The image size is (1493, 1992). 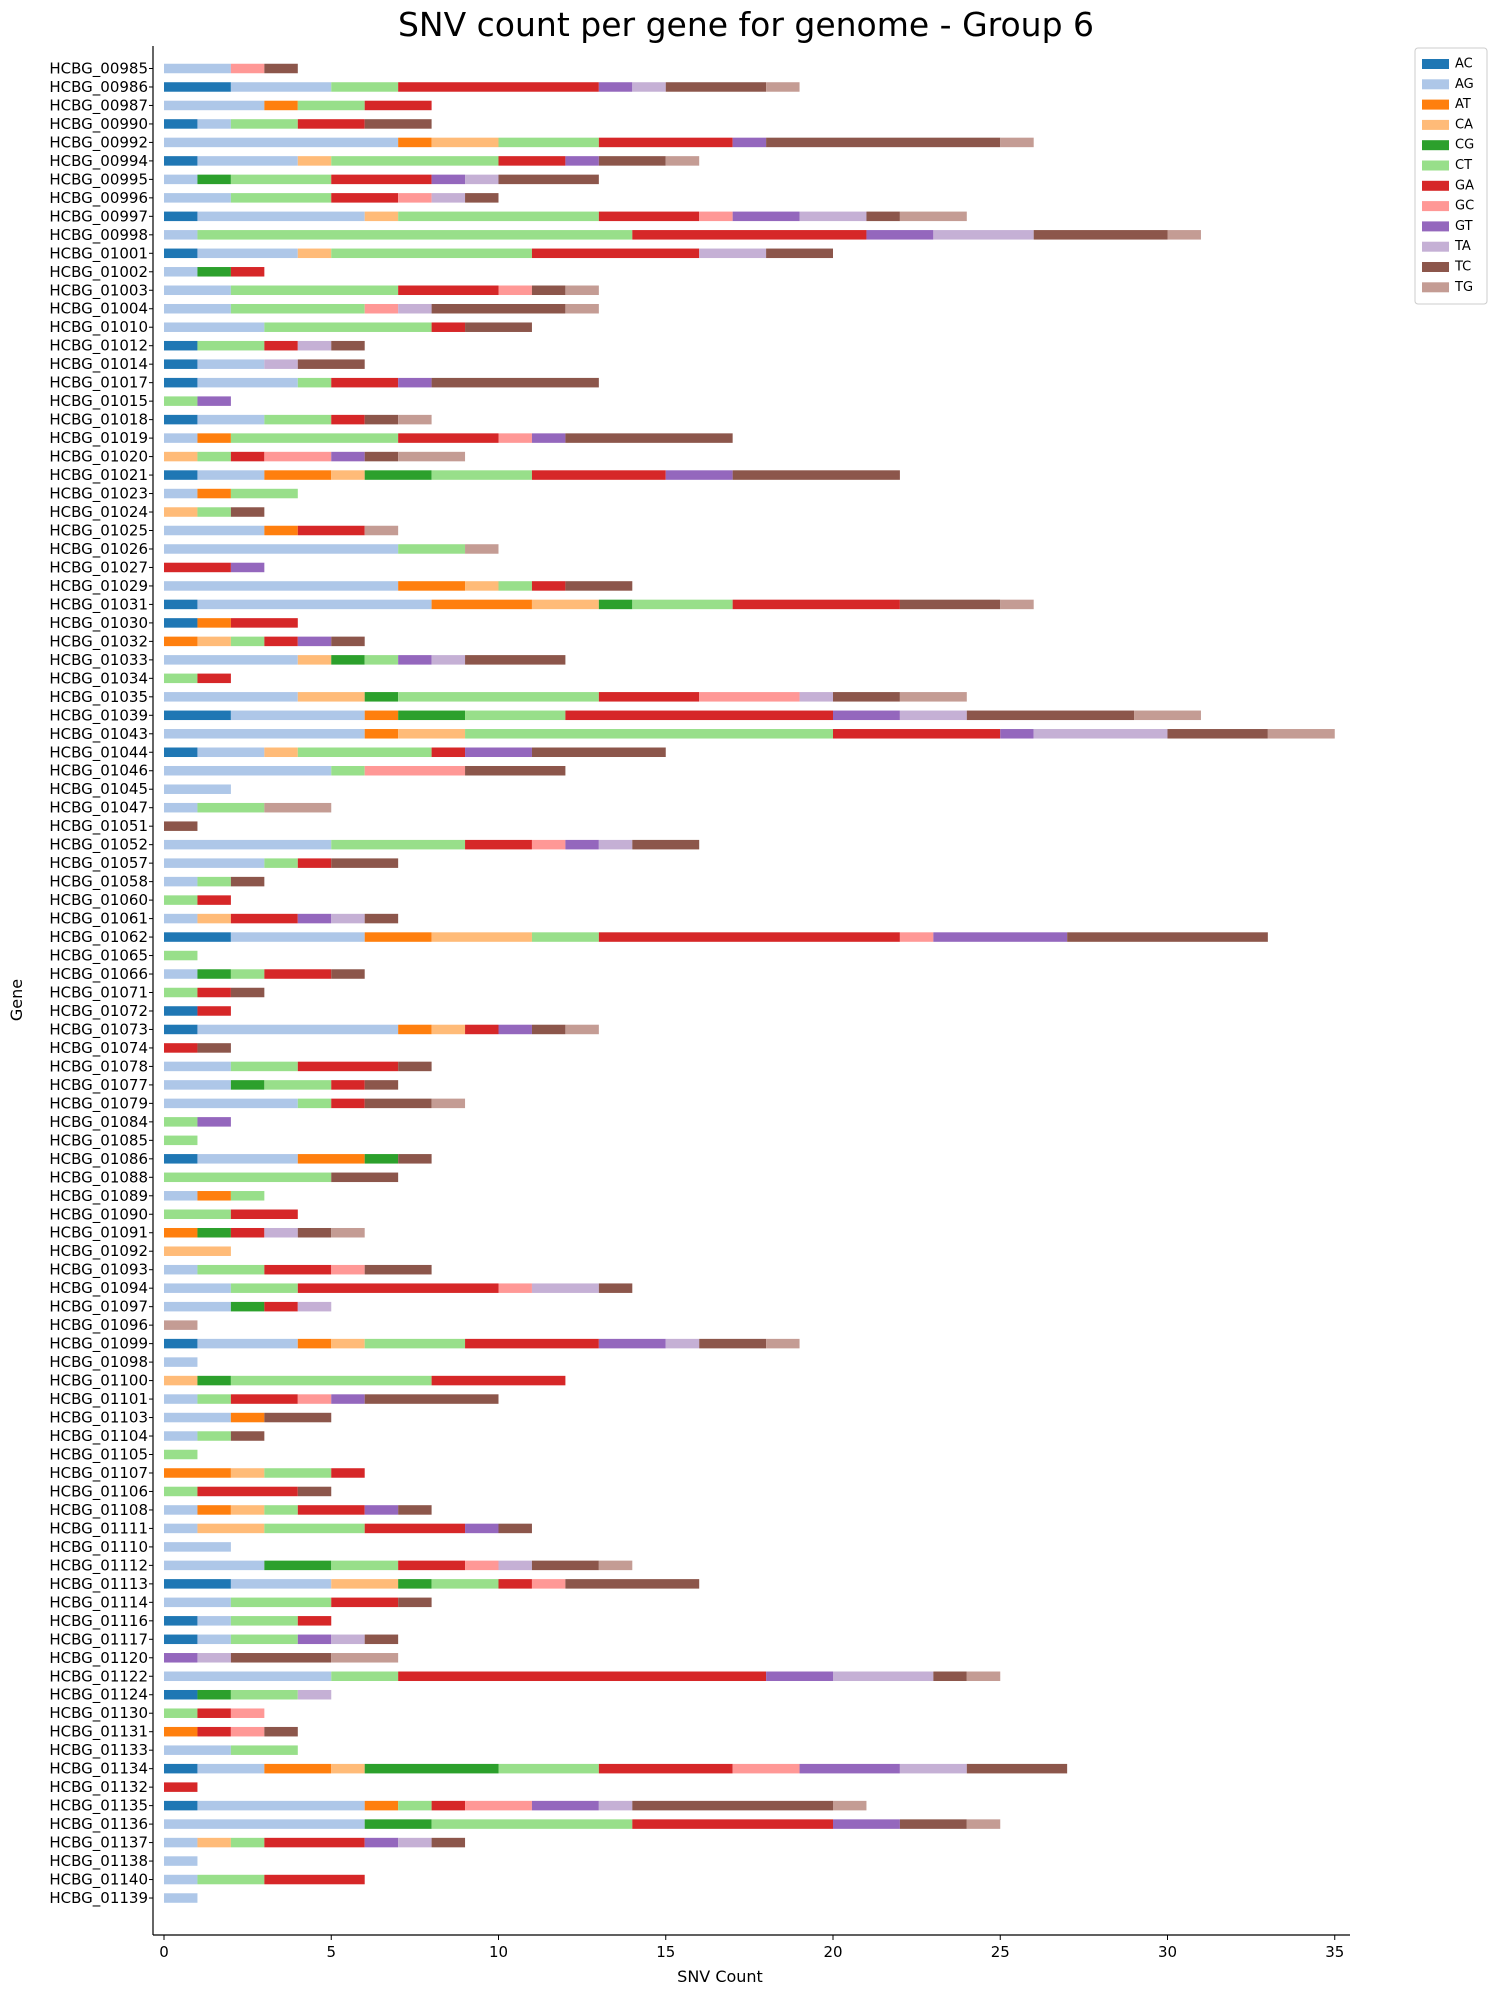 I want to click on bar-hcbg-01112-ag, so click(x=214, y=1565).